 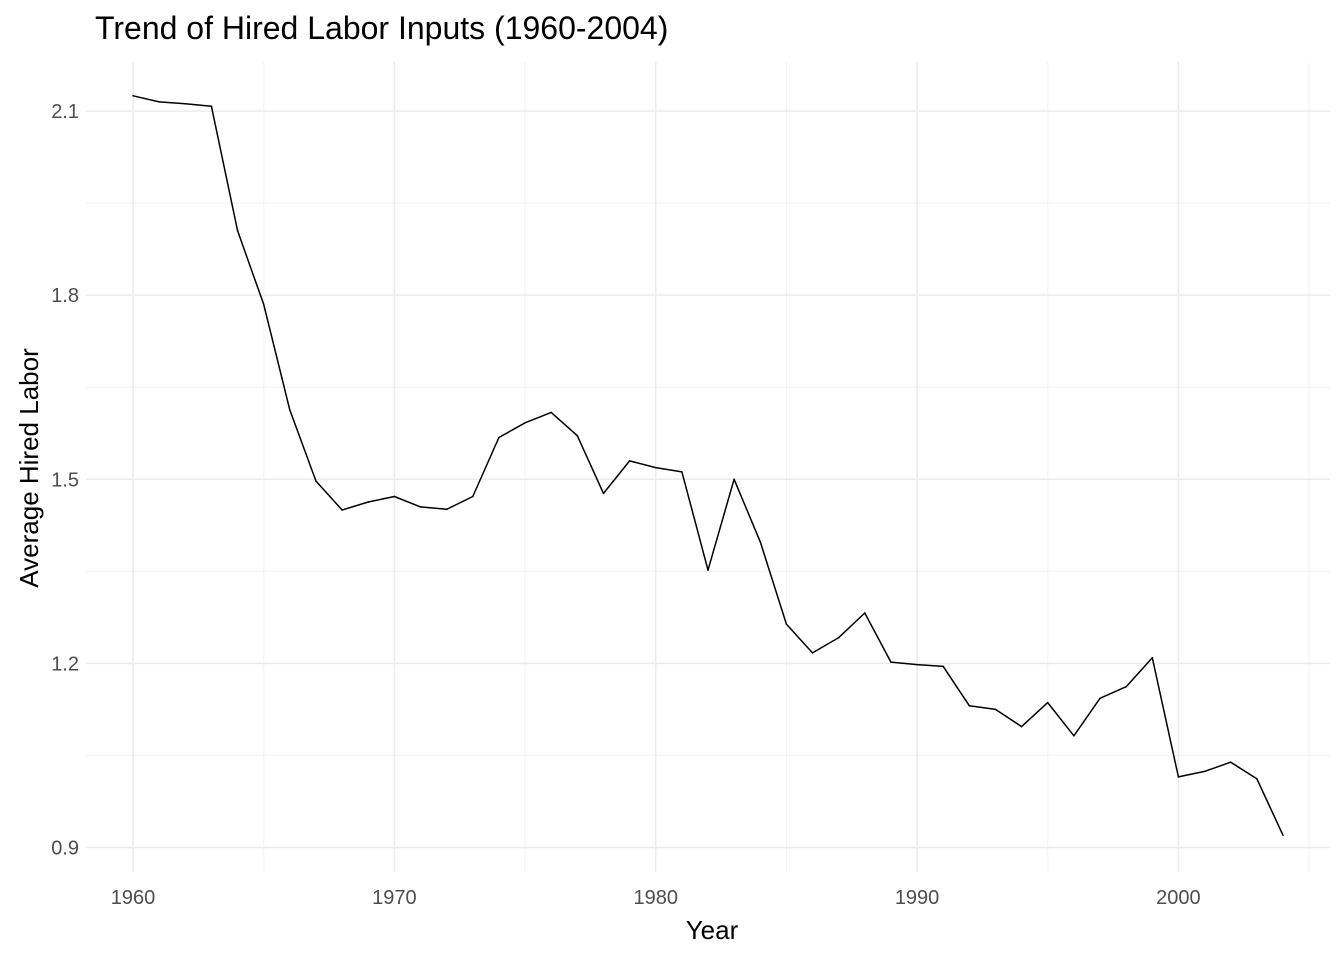 I want to click on x-tick-label: 1970, so click(x=394, y=898).